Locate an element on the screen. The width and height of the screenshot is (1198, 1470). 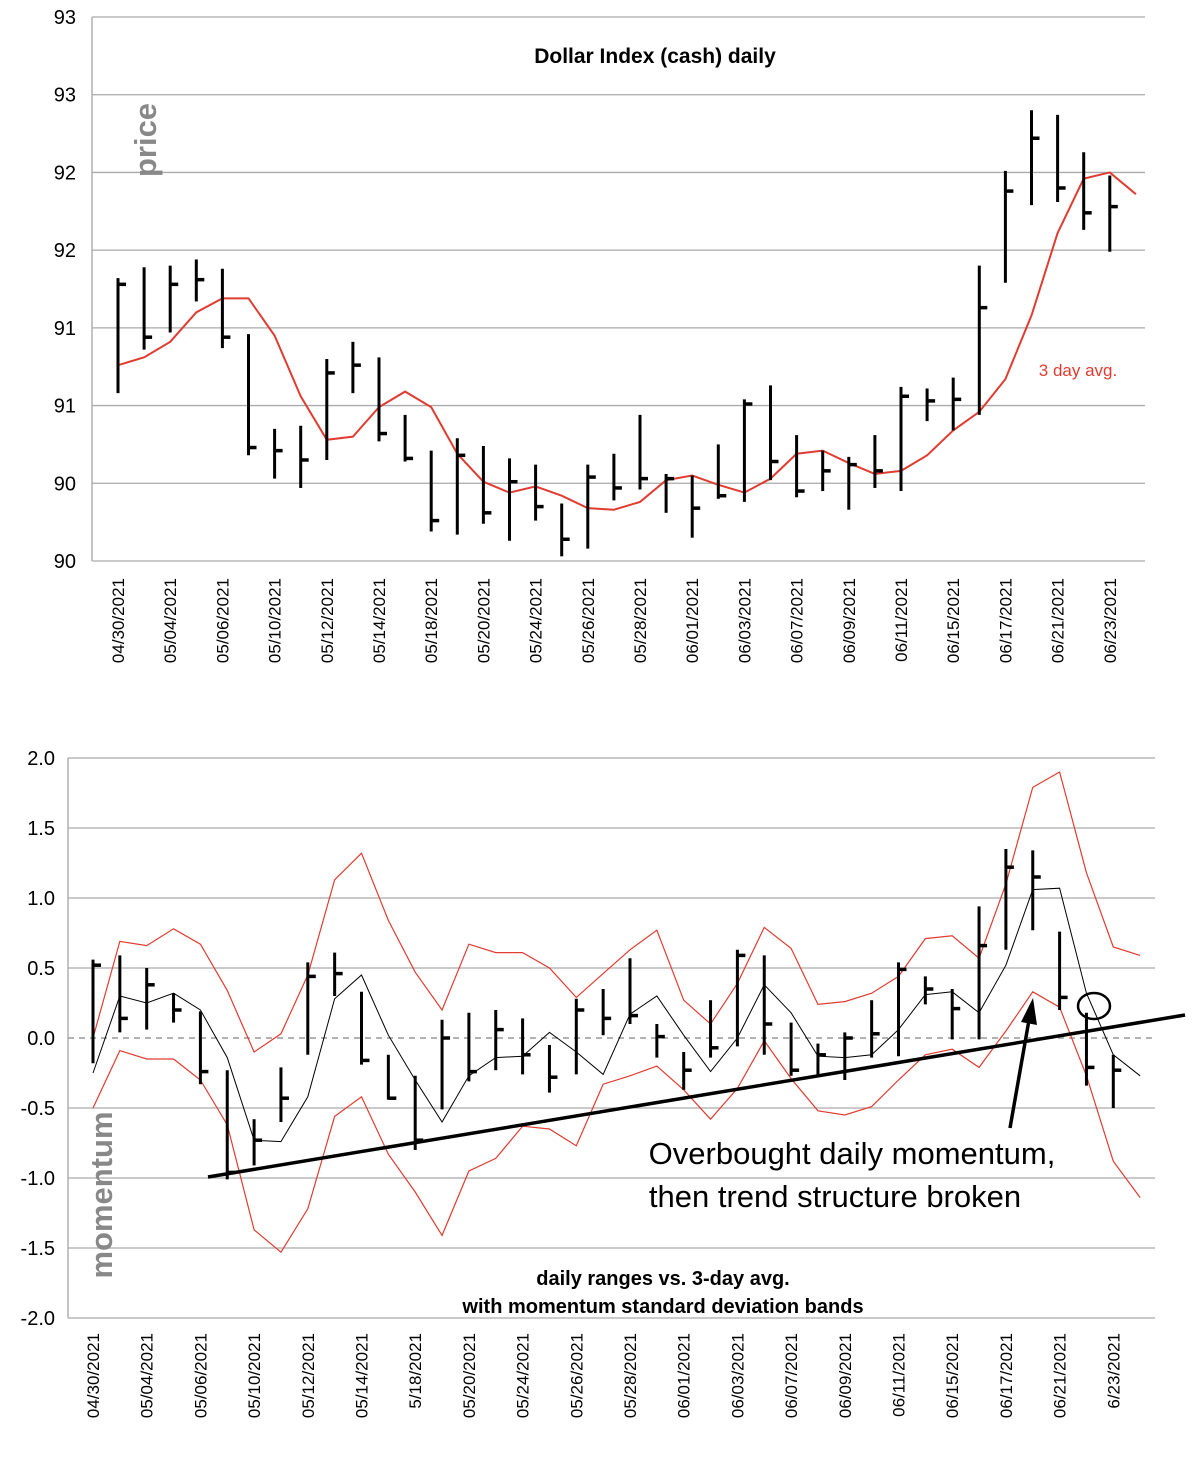
y-tick-label: -0.5 is located at coordinates (38, 1109).